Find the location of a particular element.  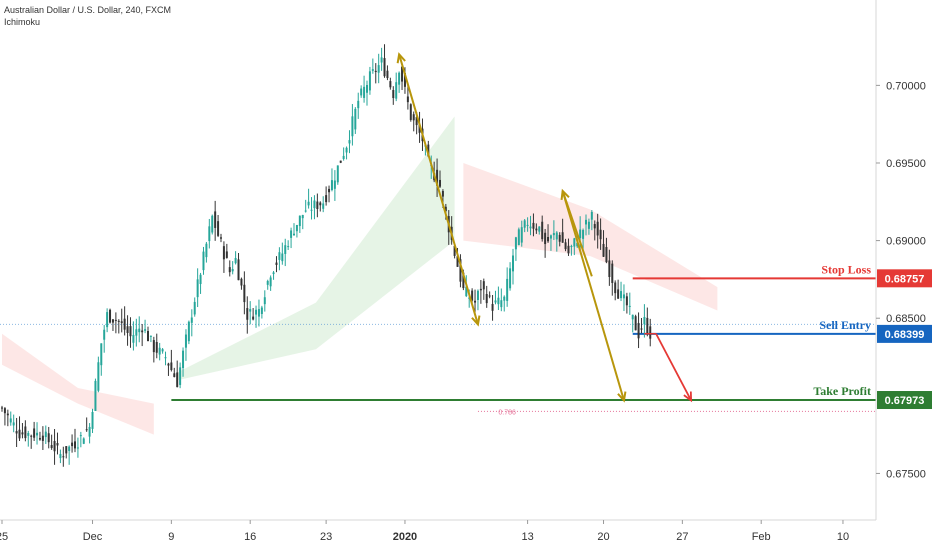

fib-label: 0.786 is located at coordinates (507, 412).